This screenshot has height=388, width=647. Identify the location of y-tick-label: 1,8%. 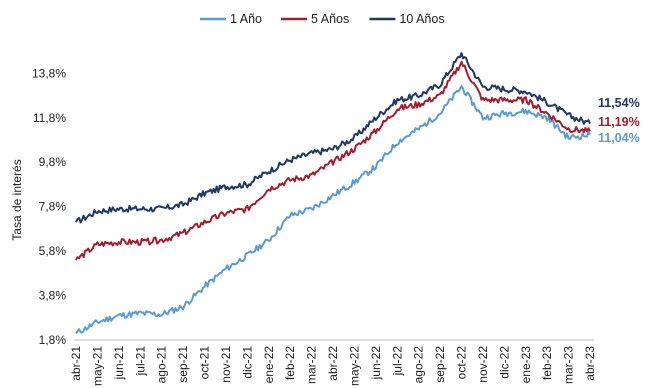
(53, 340).